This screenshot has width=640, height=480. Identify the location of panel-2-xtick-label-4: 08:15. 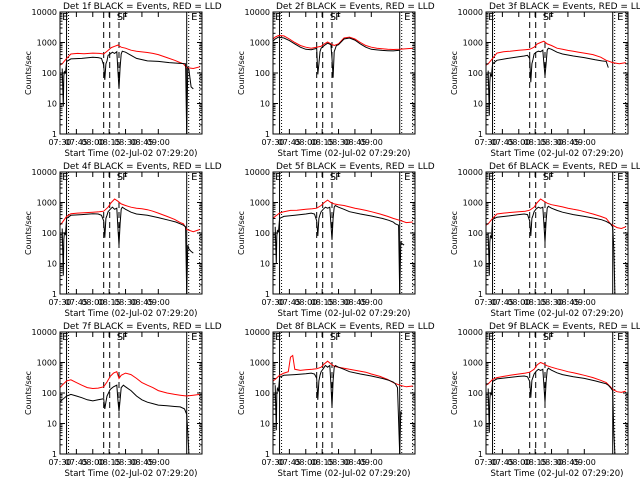
(322, 142).